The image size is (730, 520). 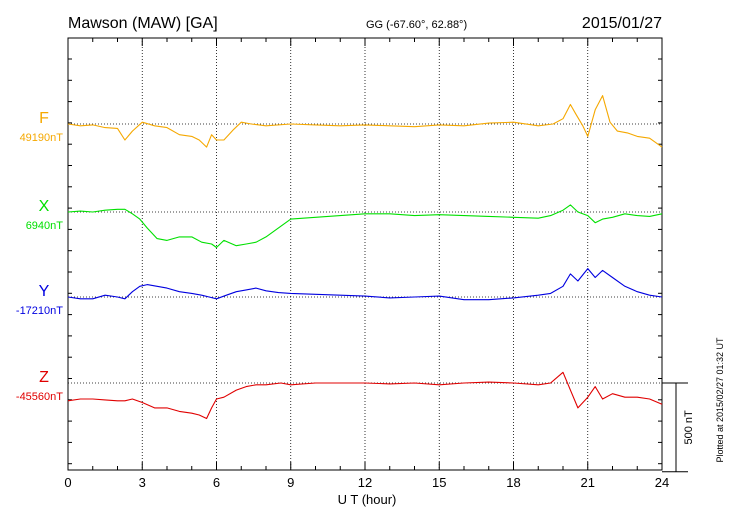 What do you see at coordinates (622, 23) in the screenshot?
I see `chart-date: 2015/01/27` at bounding box center [622, 23].